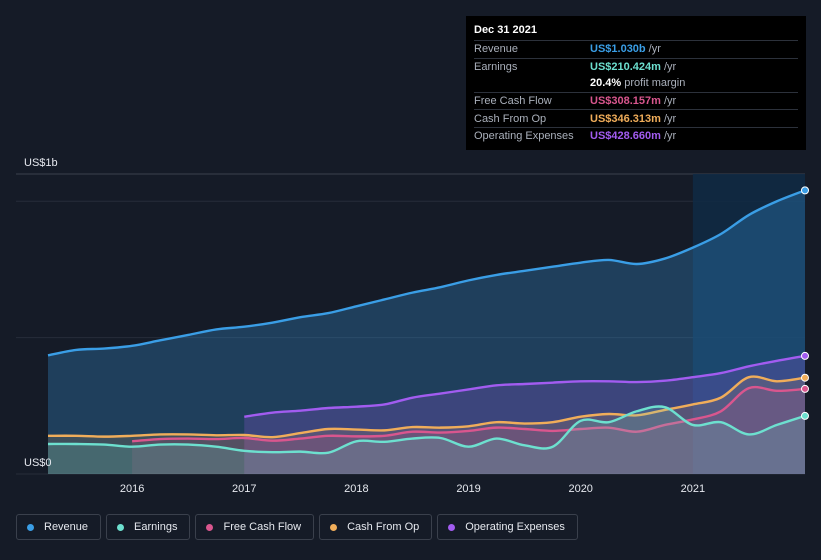  What do you see at coordinates (625, 136) in the screenshot?
I see `tooltip-value: US$428.660m` at bounding box center [625, 136].